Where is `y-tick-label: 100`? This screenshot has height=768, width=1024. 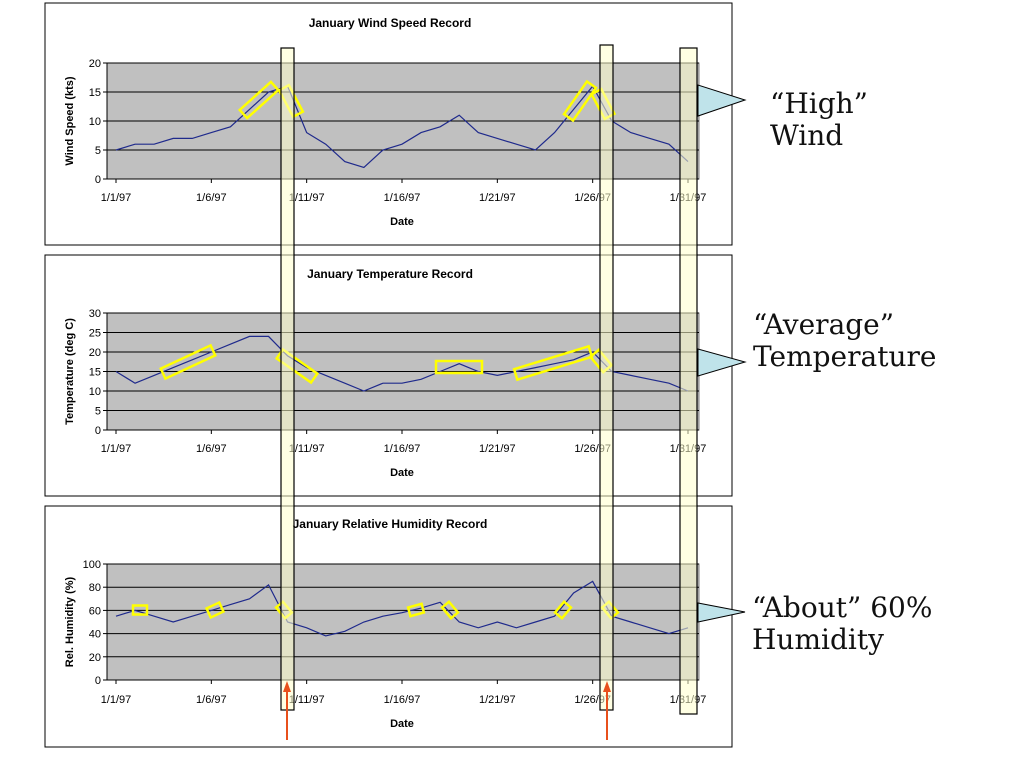
y-tick-label: 100 is located at coordinates (92, 565).